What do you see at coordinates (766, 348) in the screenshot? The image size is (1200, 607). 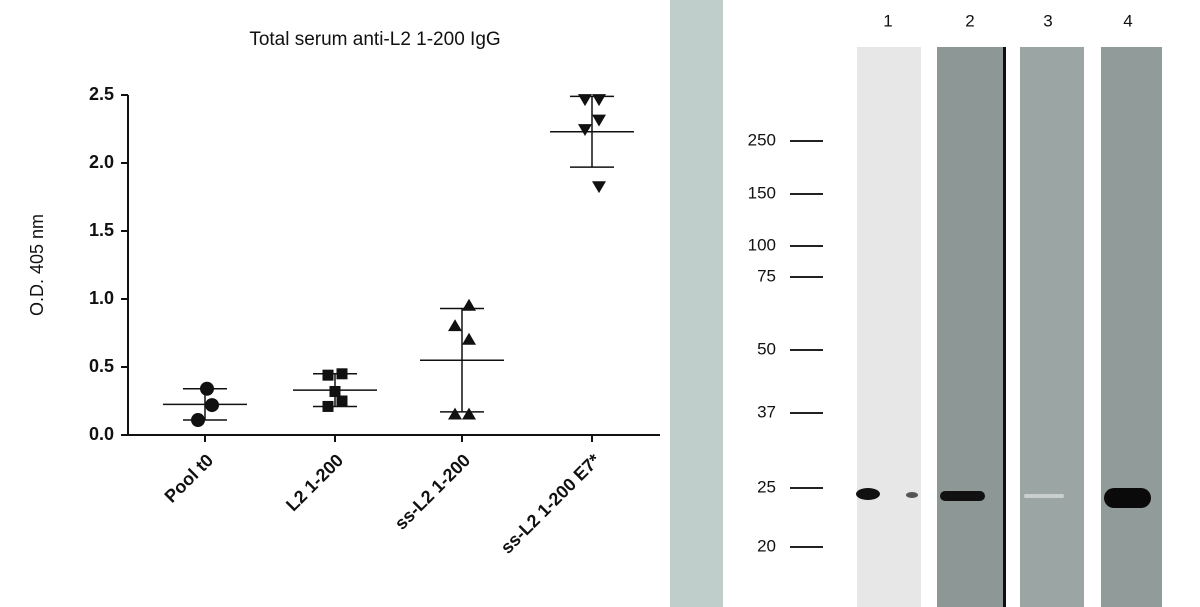 I see `marker-label: 50` at bounding box center [766, 348].